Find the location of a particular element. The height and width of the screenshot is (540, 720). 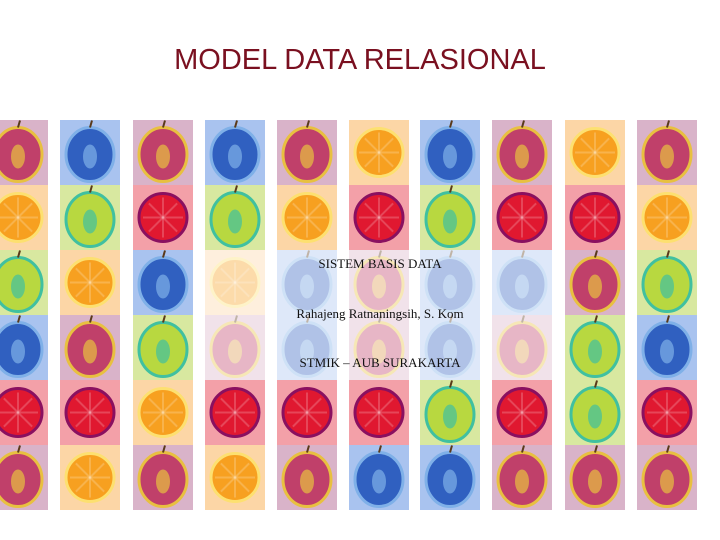

author: Rahajeng Ratnaningsih, S. Kom is located at coordinates (380, 313).